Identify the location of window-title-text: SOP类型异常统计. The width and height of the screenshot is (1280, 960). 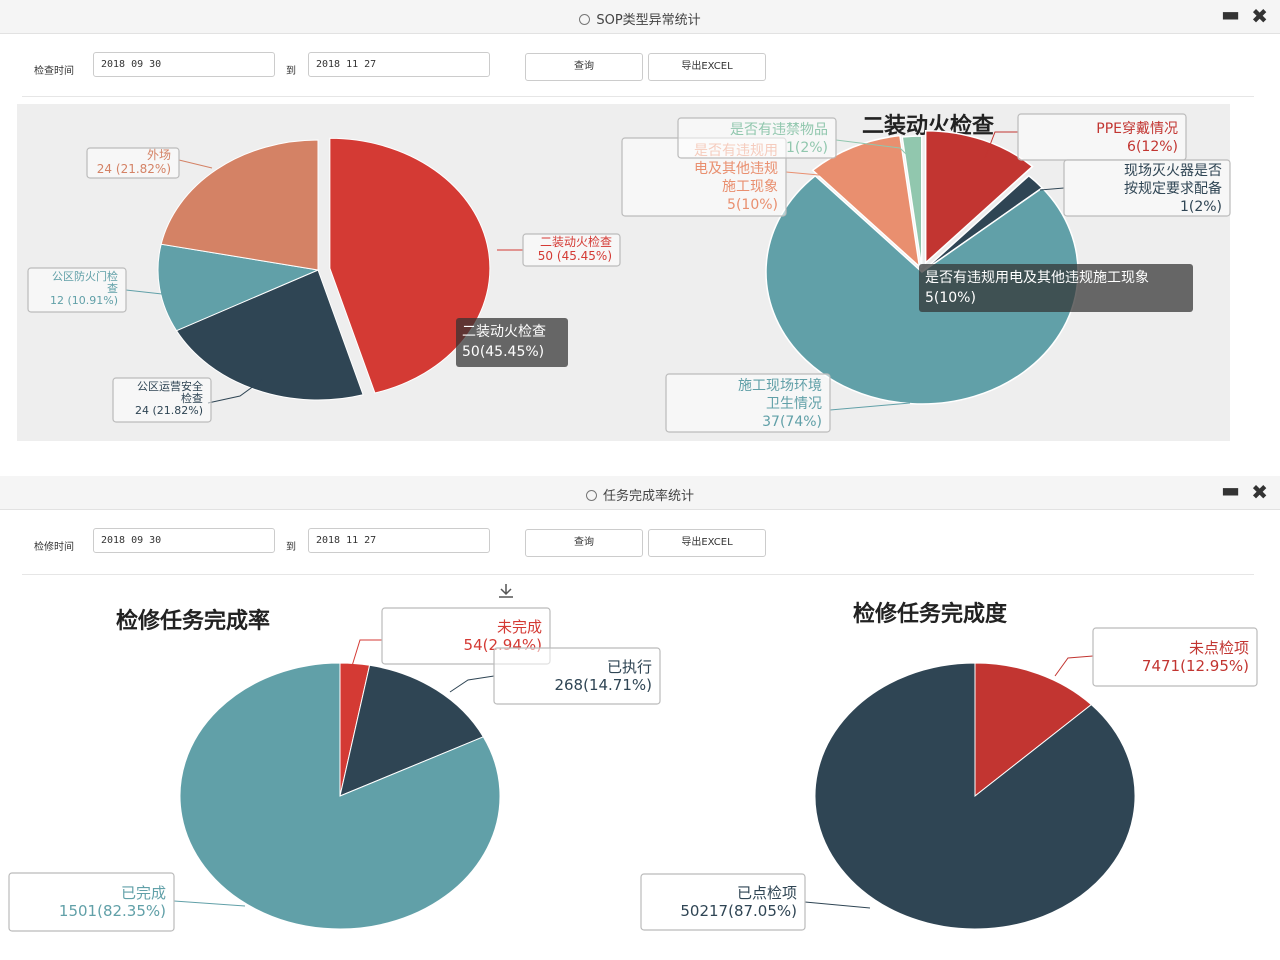
(648, 20).